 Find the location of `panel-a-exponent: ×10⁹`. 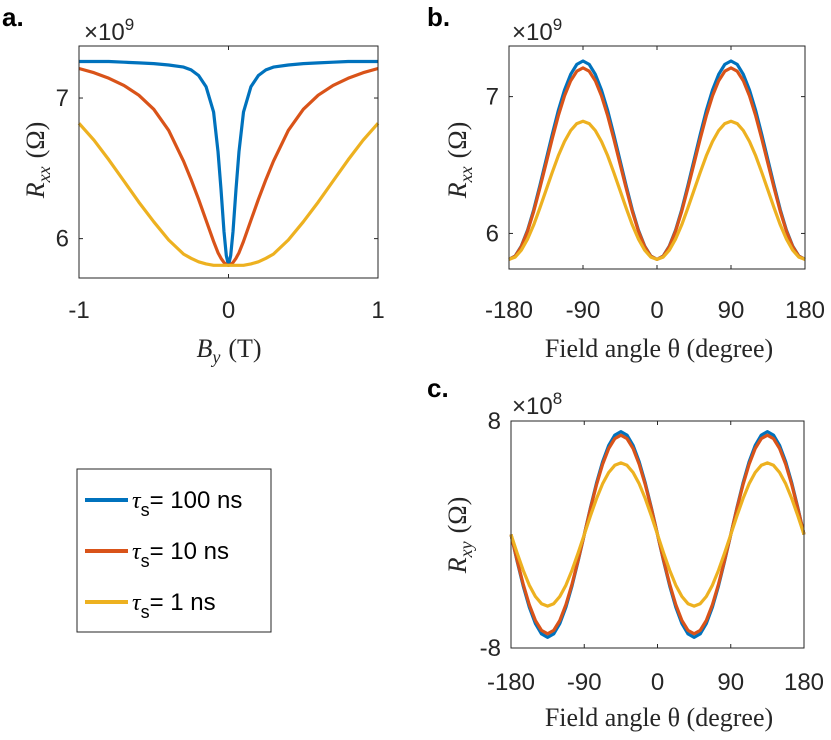

panel-a-exponent: ×10⁹ is located at coordinates (109, 30).